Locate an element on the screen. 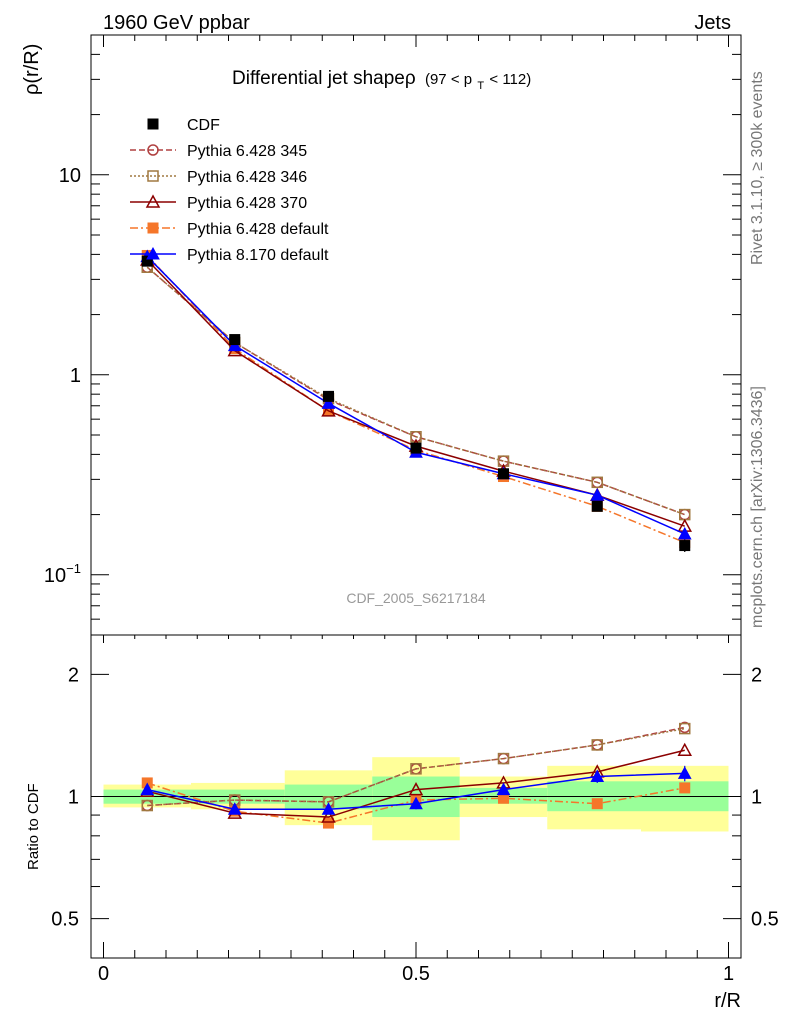 The height and width of the screenshot is (1024, 786). title-cut-sub: T is located at coordinates (480, 86).